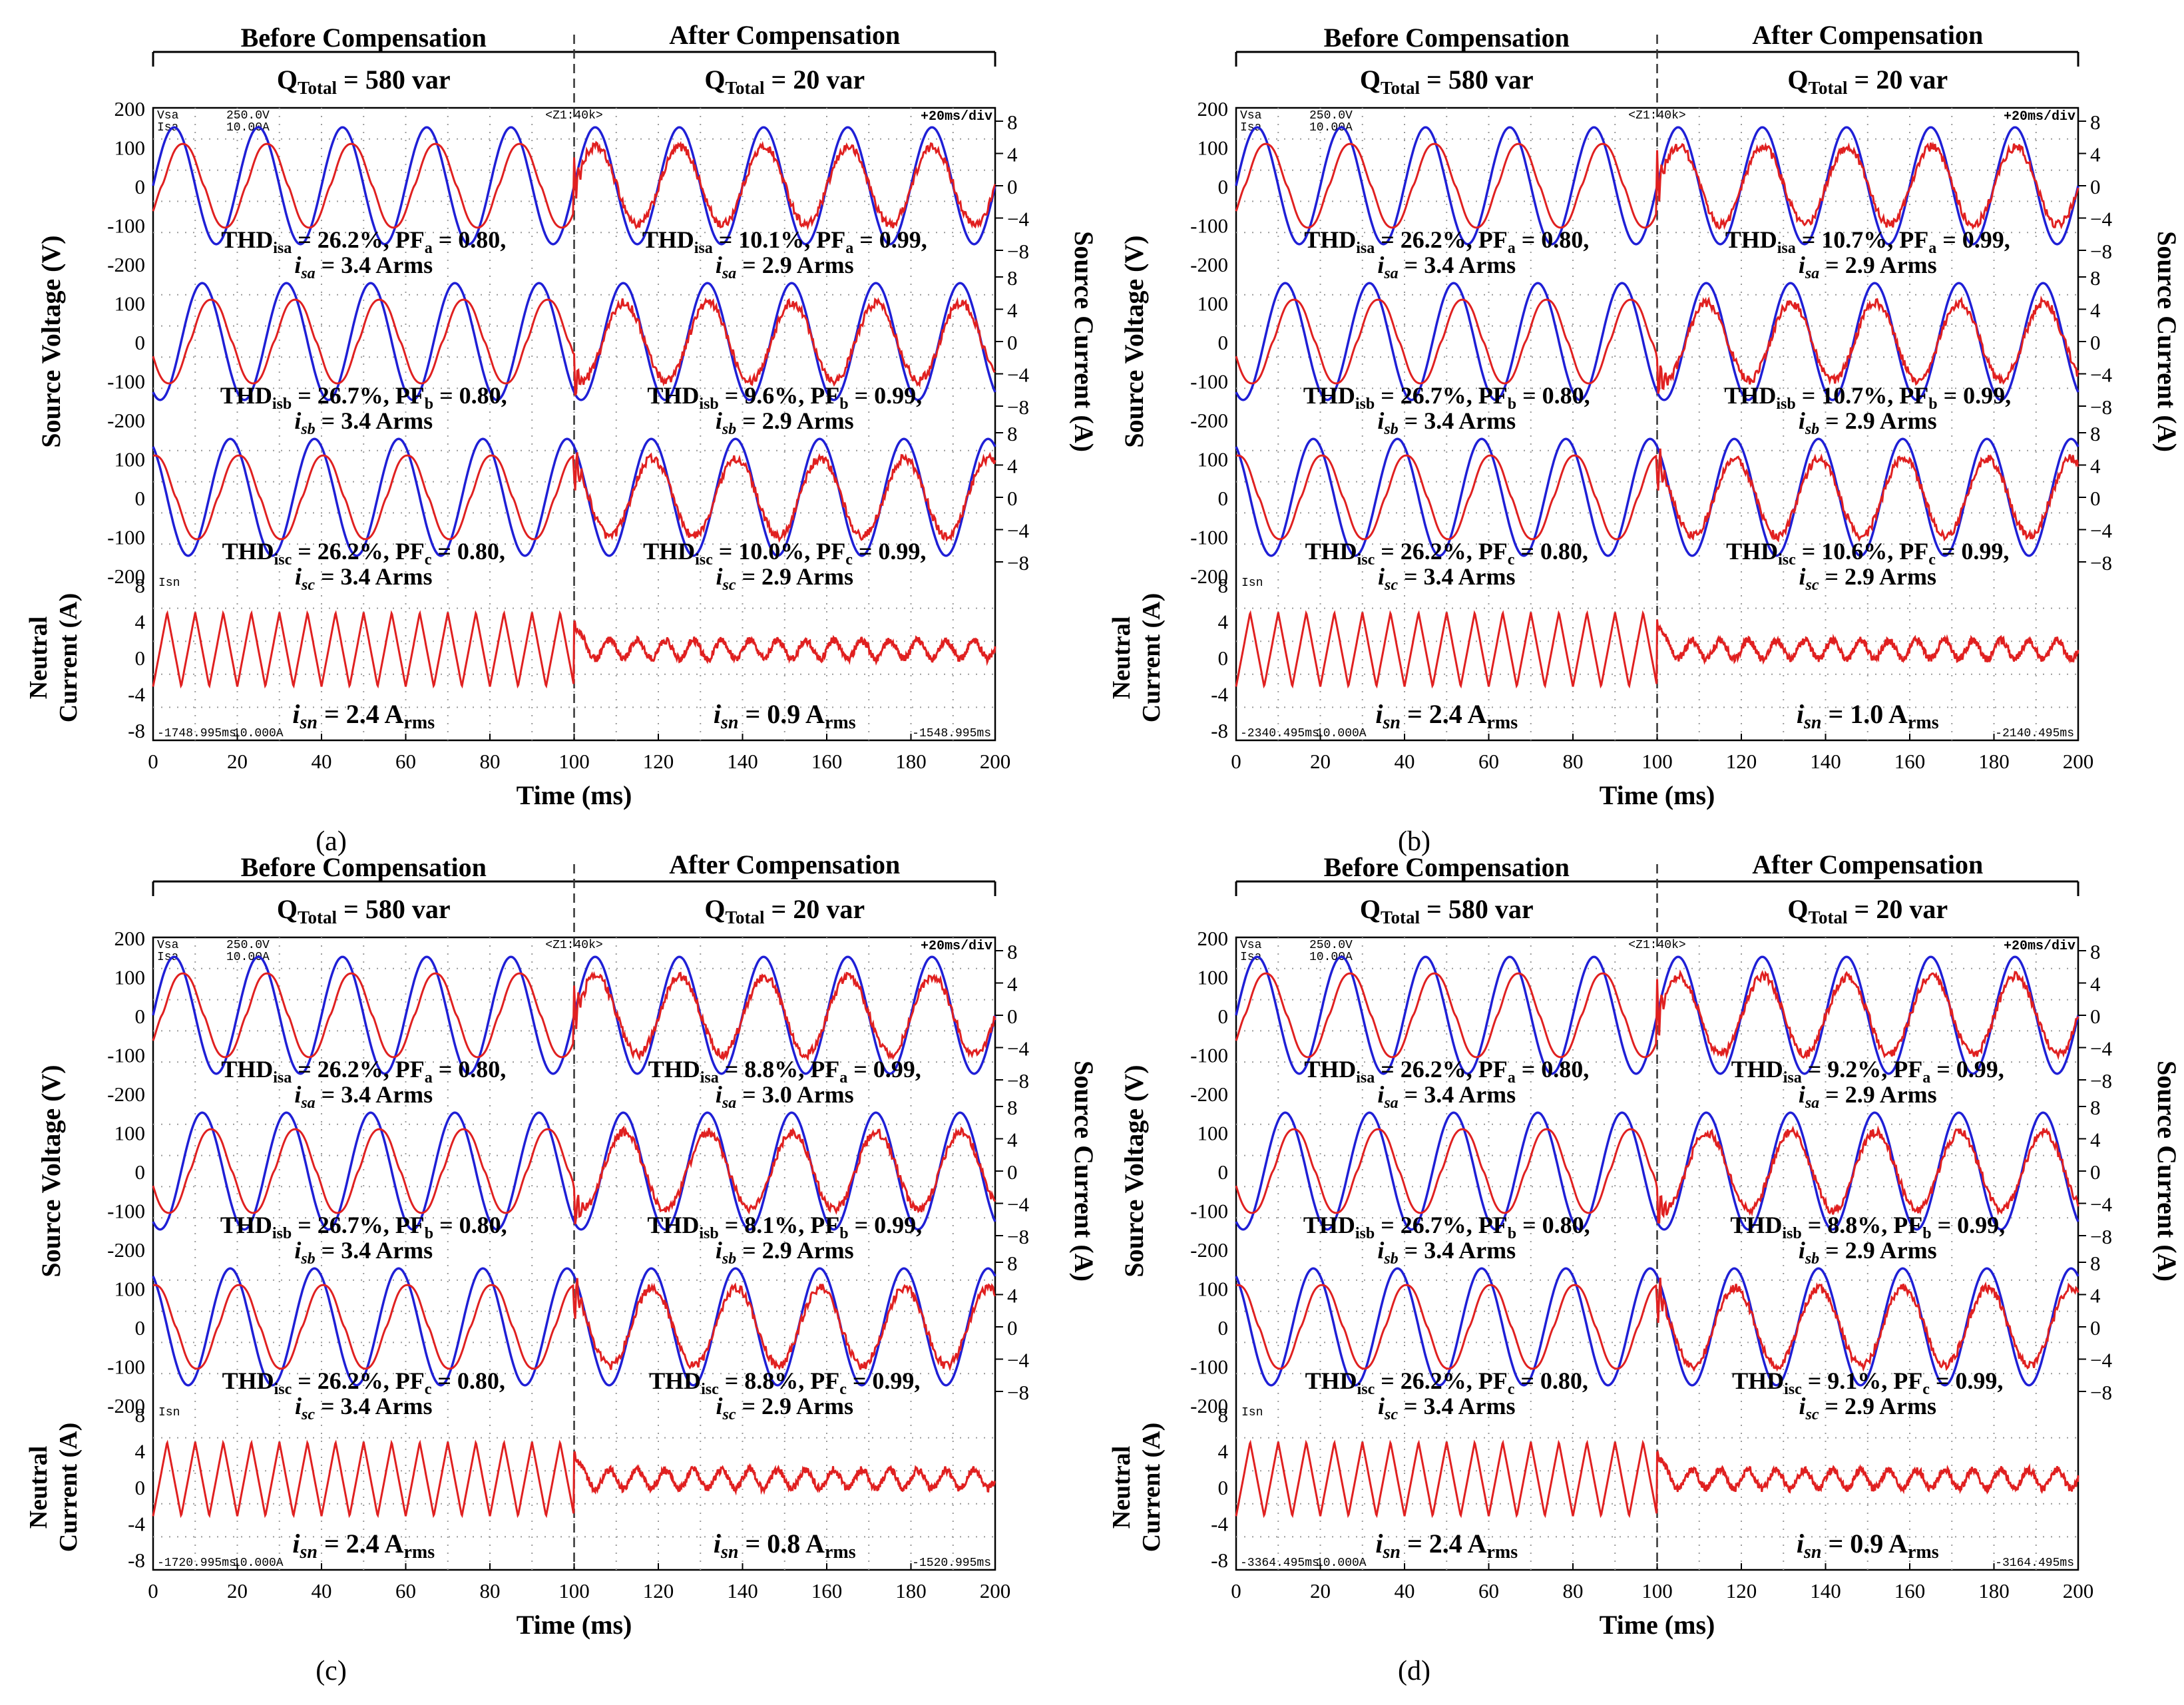  What do you see at coordinates (1236, 761) in the screenshot?
I see `x-tick-label: 0` at bounding box center [1236, 761].